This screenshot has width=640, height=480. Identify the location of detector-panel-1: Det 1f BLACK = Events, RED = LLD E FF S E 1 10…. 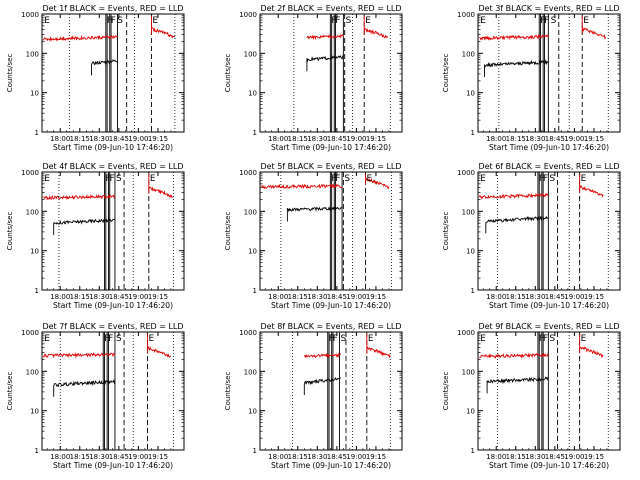
(95, 78).